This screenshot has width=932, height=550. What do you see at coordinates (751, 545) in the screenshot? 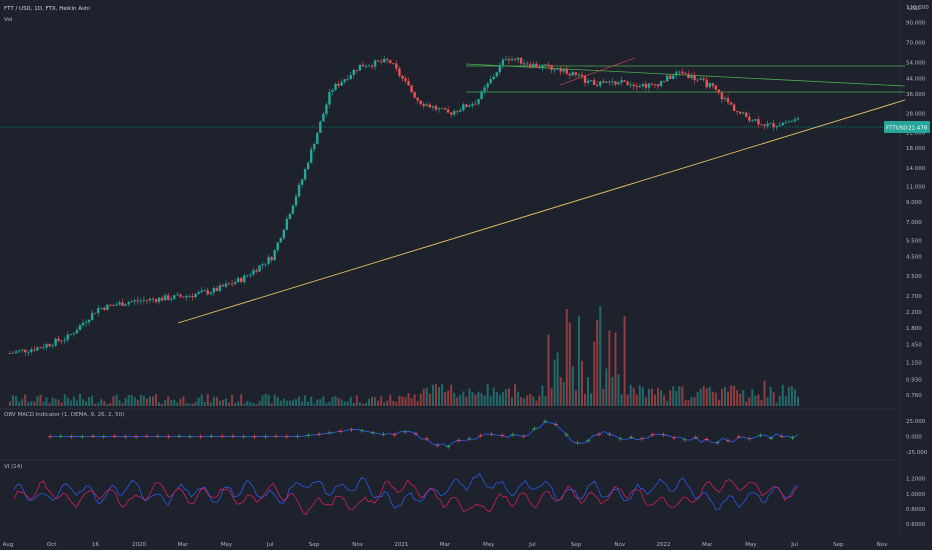
I see `time-tick-label: May` at bounding box center [751, 545].